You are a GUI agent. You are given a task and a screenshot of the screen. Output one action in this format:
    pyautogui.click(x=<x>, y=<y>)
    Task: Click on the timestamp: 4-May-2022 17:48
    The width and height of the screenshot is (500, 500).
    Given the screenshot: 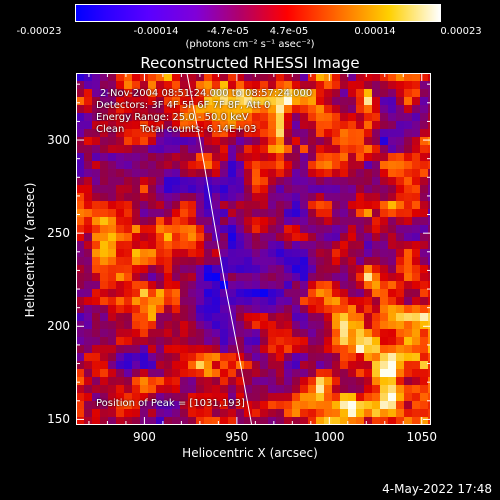 What is the action you would take?
    pyautogui.click(x=437, y=489)
    